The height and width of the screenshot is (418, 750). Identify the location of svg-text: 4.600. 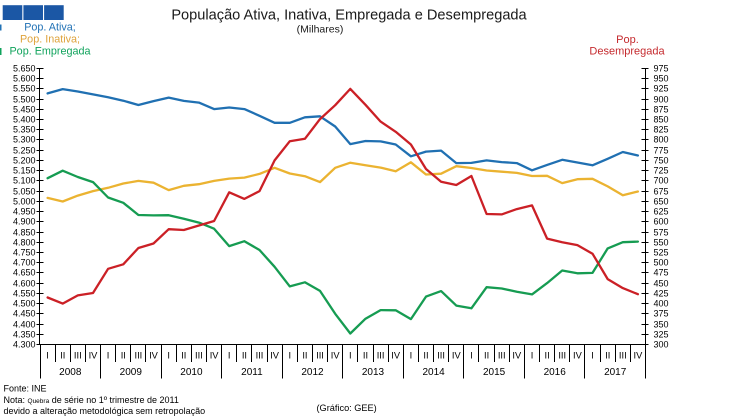
(24, 284).